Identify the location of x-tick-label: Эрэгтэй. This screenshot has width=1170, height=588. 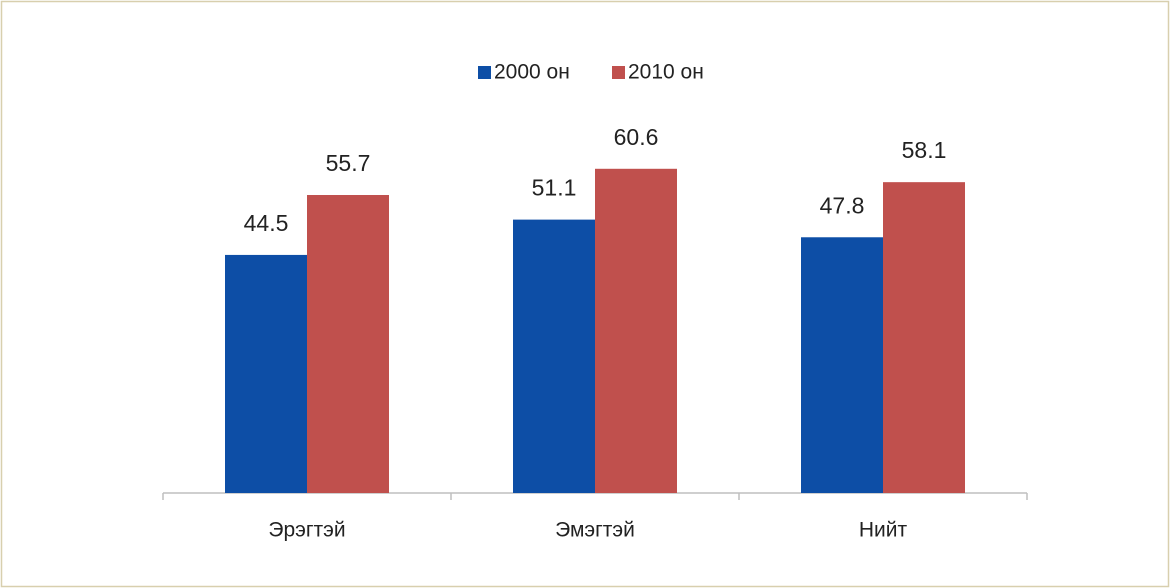
(306, 530).